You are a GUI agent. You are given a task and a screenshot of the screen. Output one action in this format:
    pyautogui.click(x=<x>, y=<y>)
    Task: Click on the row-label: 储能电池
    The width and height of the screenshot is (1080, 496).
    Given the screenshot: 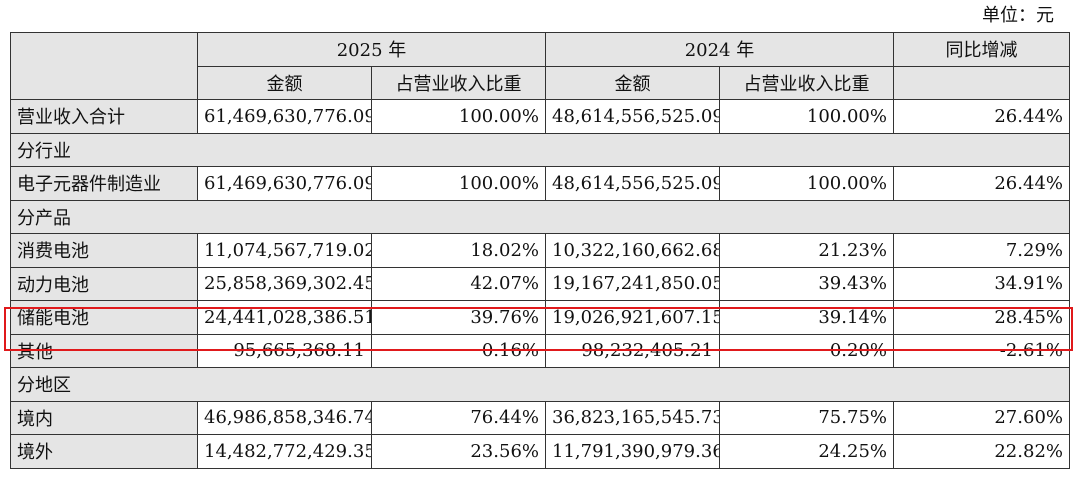 What is the action you would take?
    pyautogui.click(x=104, y=317)
    